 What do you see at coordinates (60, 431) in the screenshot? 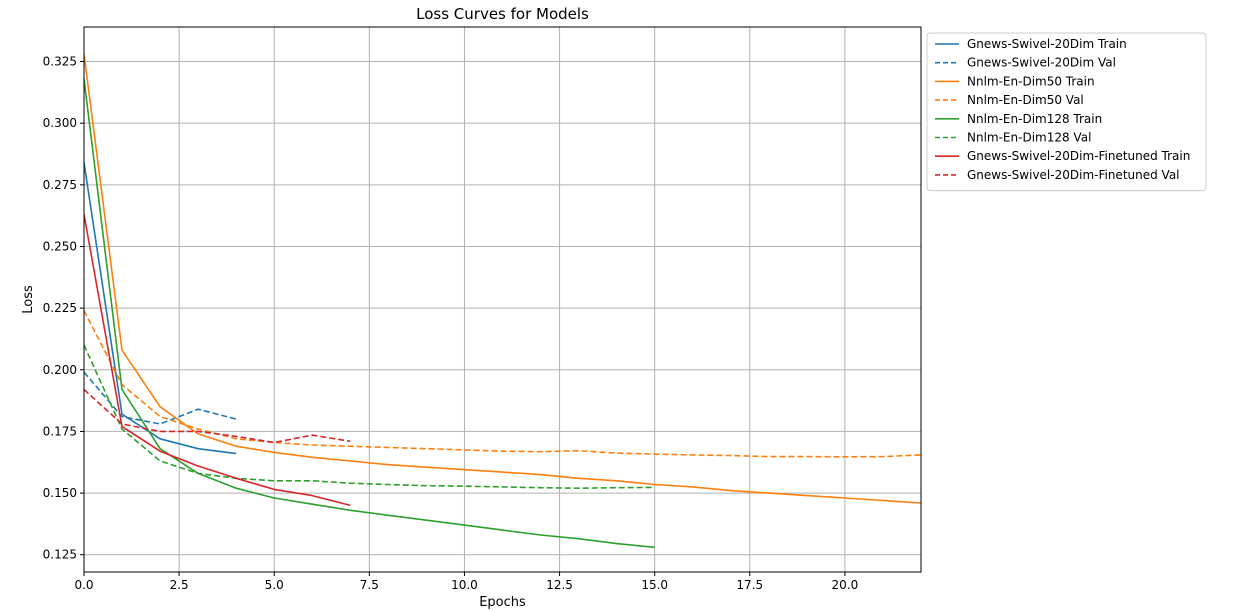
I see `y-tick-label: 0.175` at bounding box center [60, 431].